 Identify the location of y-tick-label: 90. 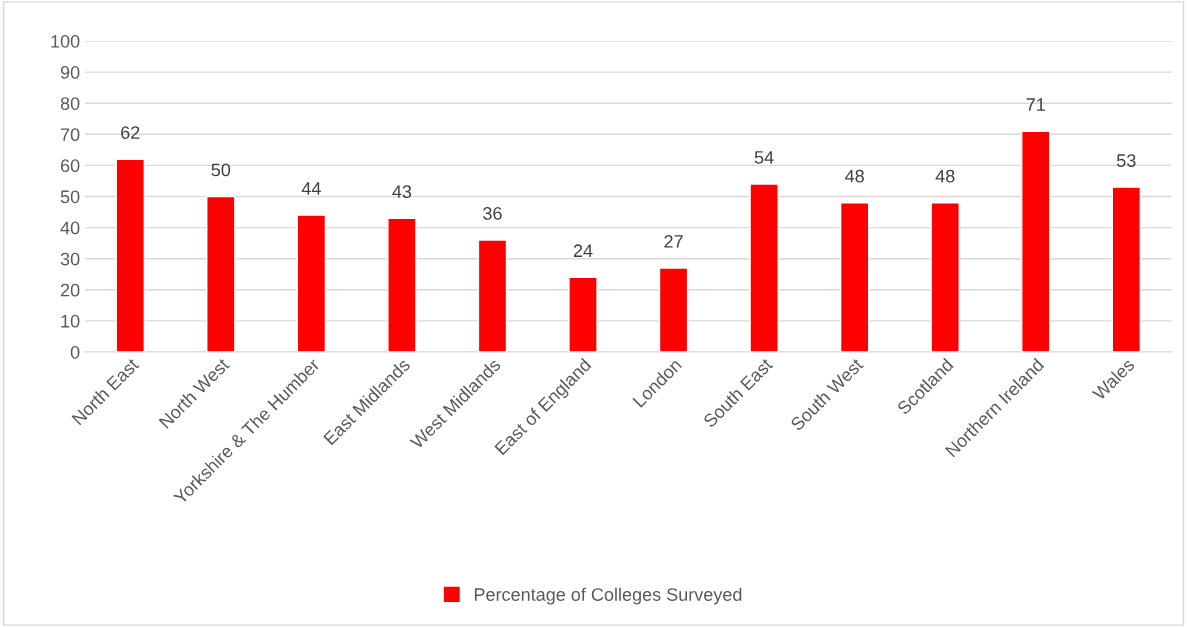
(70, 72).